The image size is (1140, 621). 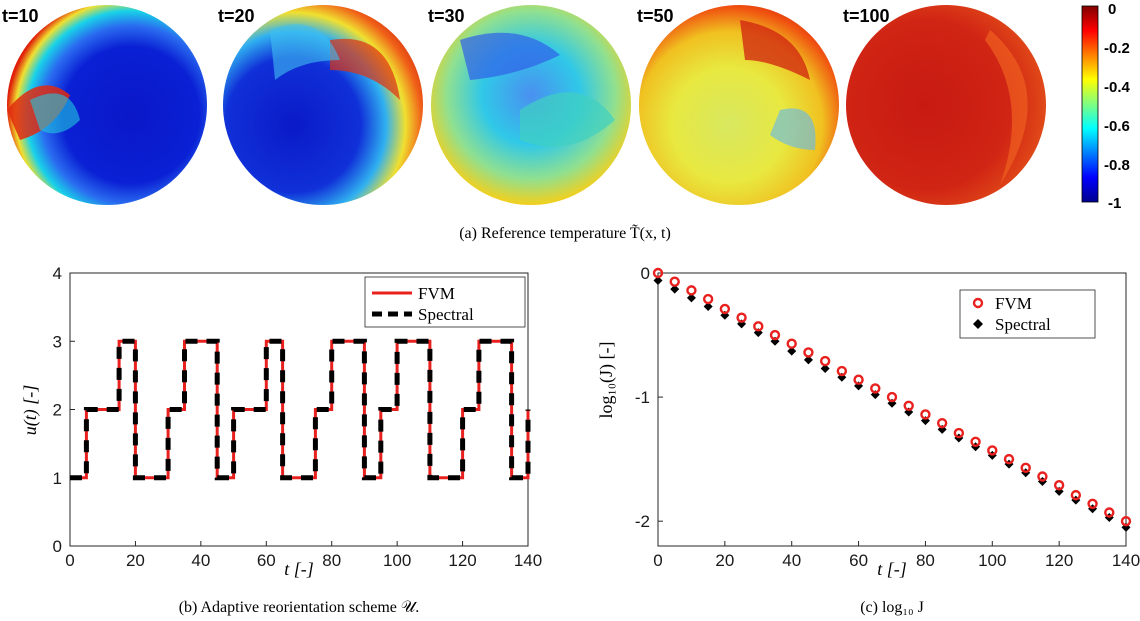 I want to click on colorbar-tick-2: -0.4, so click(x=1117, y=87).